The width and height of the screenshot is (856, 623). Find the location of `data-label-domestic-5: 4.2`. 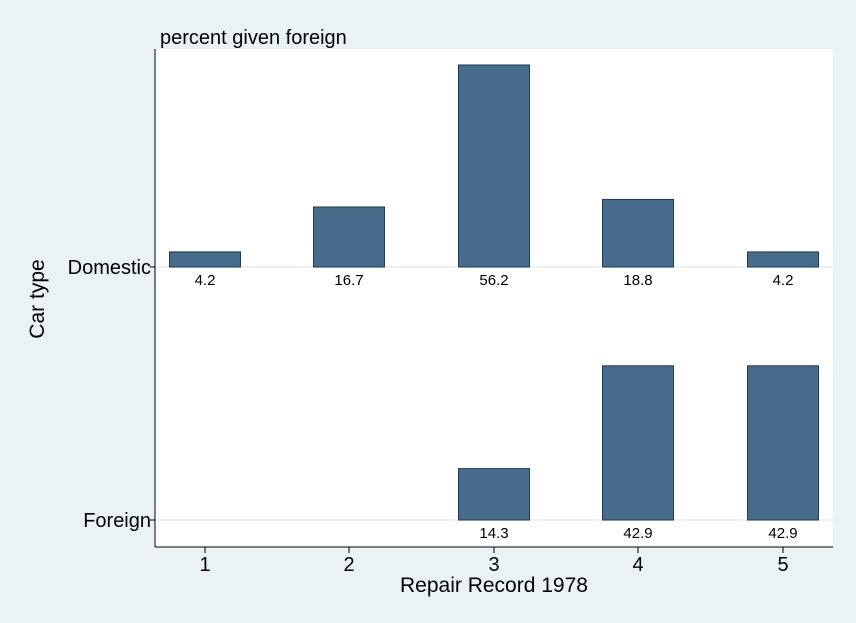

data-label-domestic-5: 4.2 is located at coordinates (783, 280).